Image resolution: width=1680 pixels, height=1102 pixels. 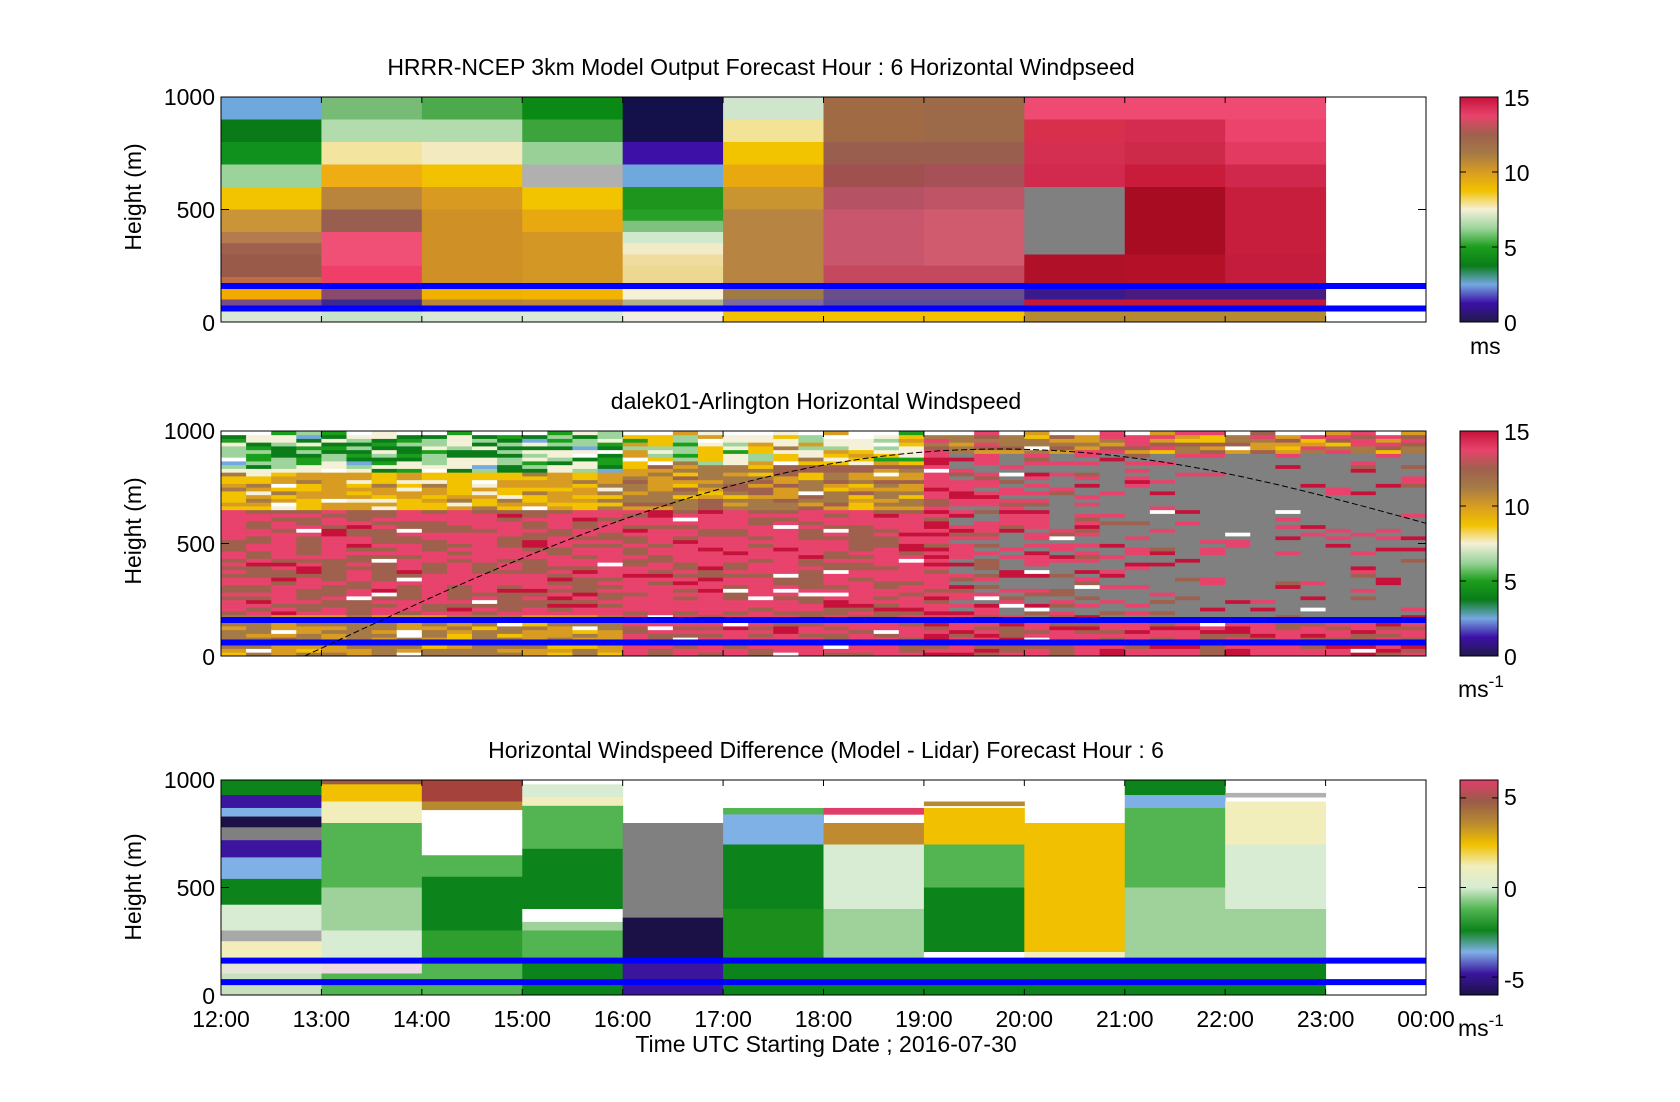 What do you see at coordinates (1326, 1019) in the screenshot?
I see `x-tick-label: 23:00` at bounding box center [1326, 1019].